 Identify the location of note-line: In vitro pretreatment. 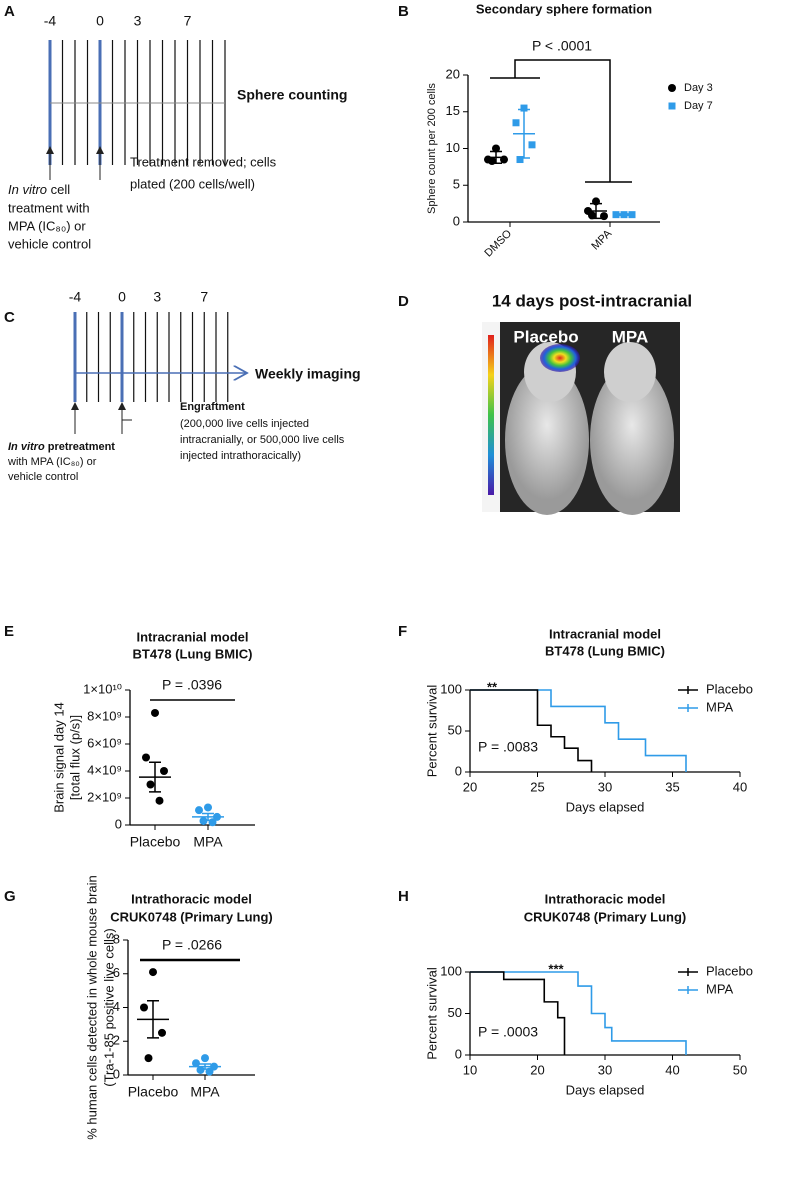
(61, 447).